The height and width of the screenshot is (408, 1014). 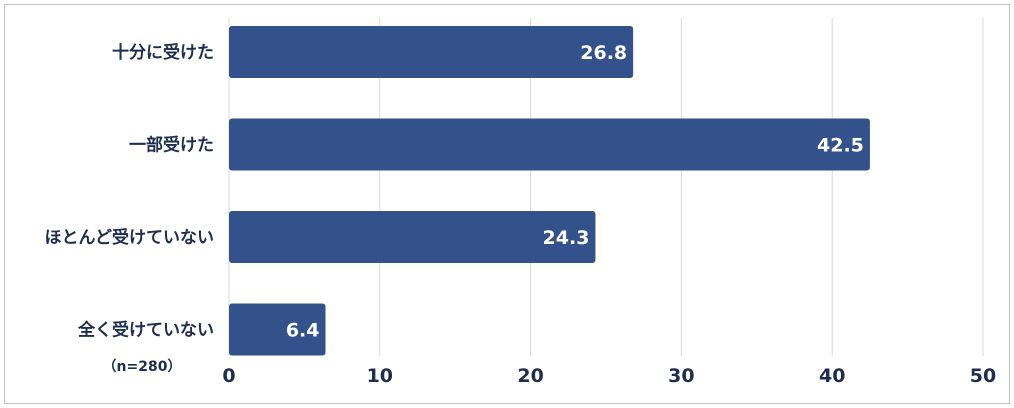 What do you see at coordinates (609, 376) in the screenshot?
I see `x-axis-tick-labels: 0 10 20 30 40 50` at bounding box center [609, 376].